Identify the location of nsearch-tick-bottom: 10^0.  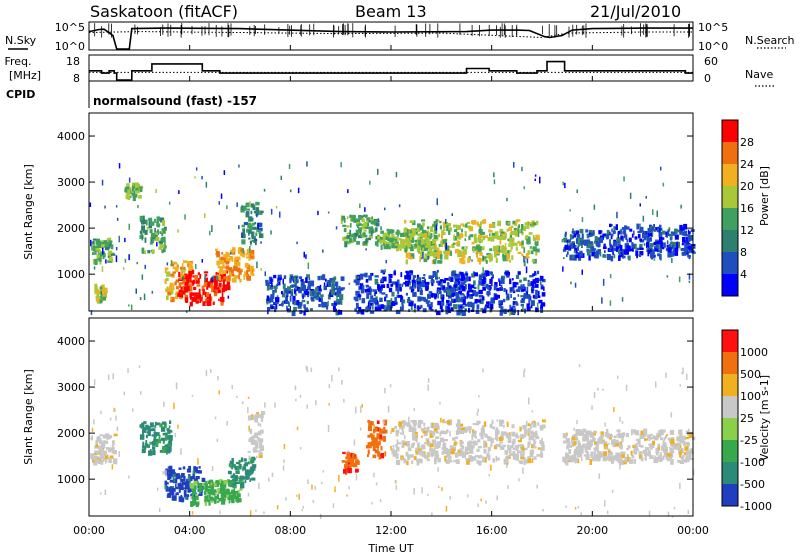
(713, 46).